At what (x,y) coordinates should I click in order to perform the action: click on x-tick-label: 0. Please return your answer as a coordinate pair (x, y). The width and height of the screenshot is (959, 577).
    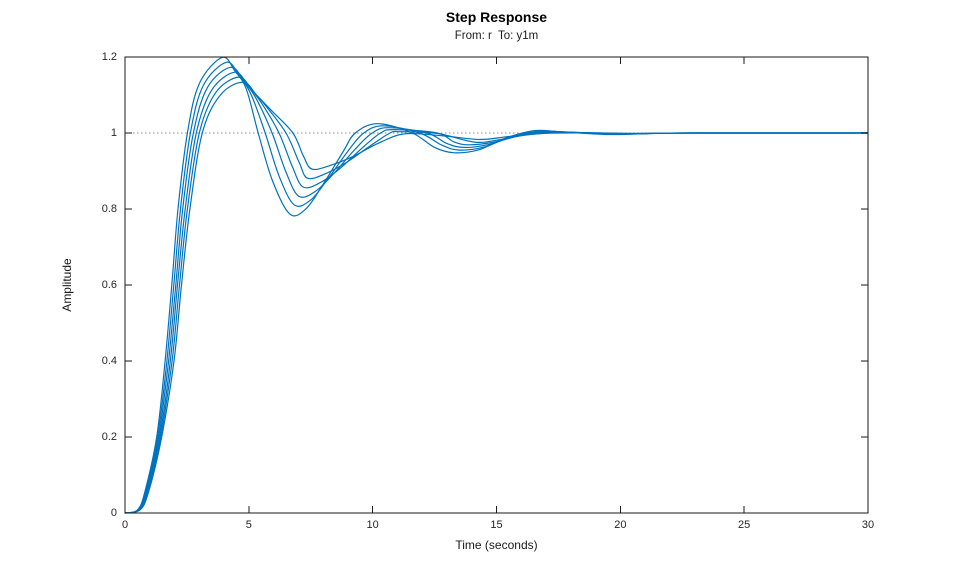
    Looking at the image, I should click on (125, 525).